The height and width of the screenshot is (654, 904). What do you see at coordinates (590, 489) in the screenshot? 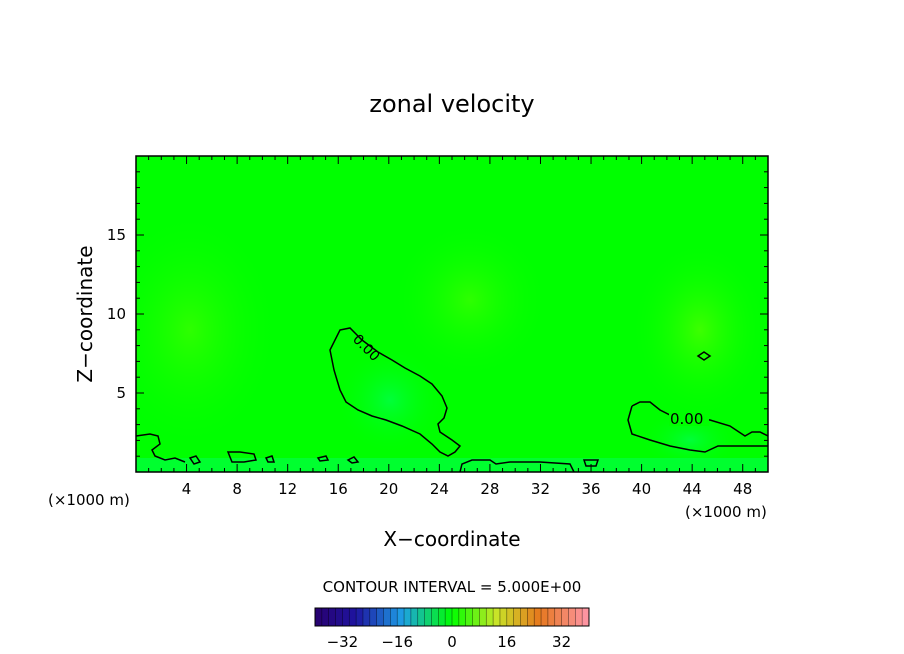
I see `x-tick-label: 36` at bounding box center [590, 489].